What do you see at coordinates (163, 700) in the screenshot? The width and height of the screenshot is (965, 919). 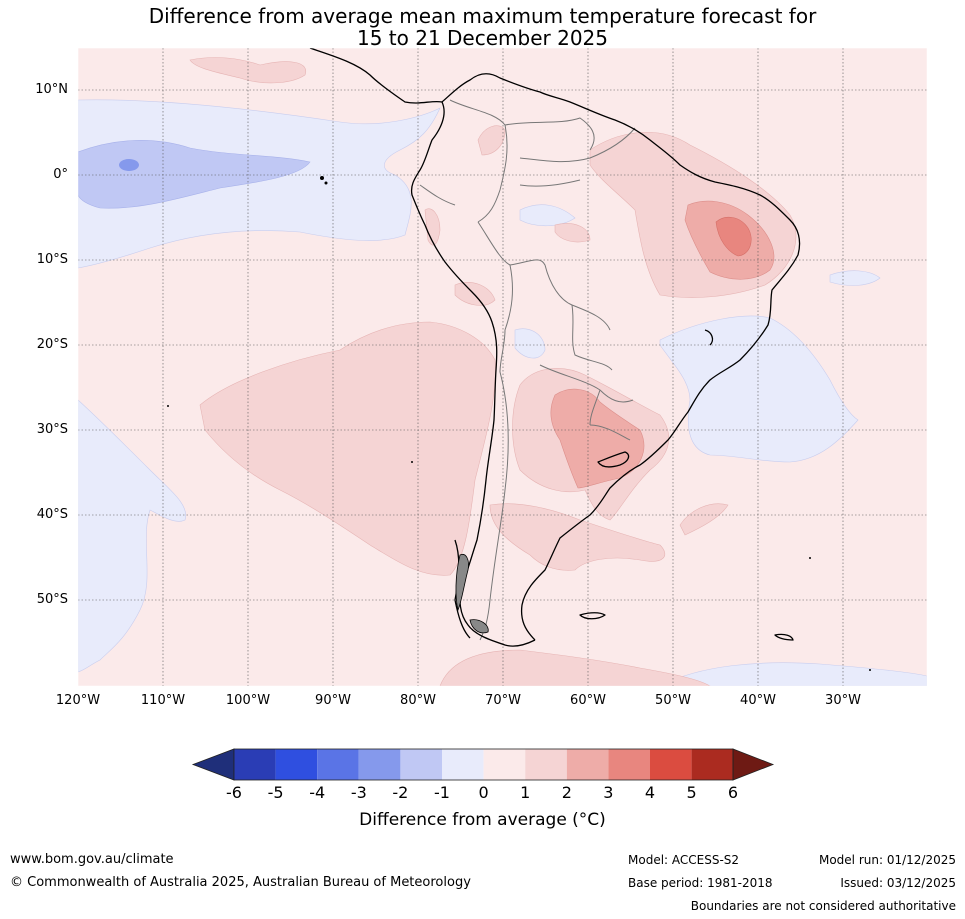 I see `lon-label-110w: 110°W` at bounding box center [163, 700].